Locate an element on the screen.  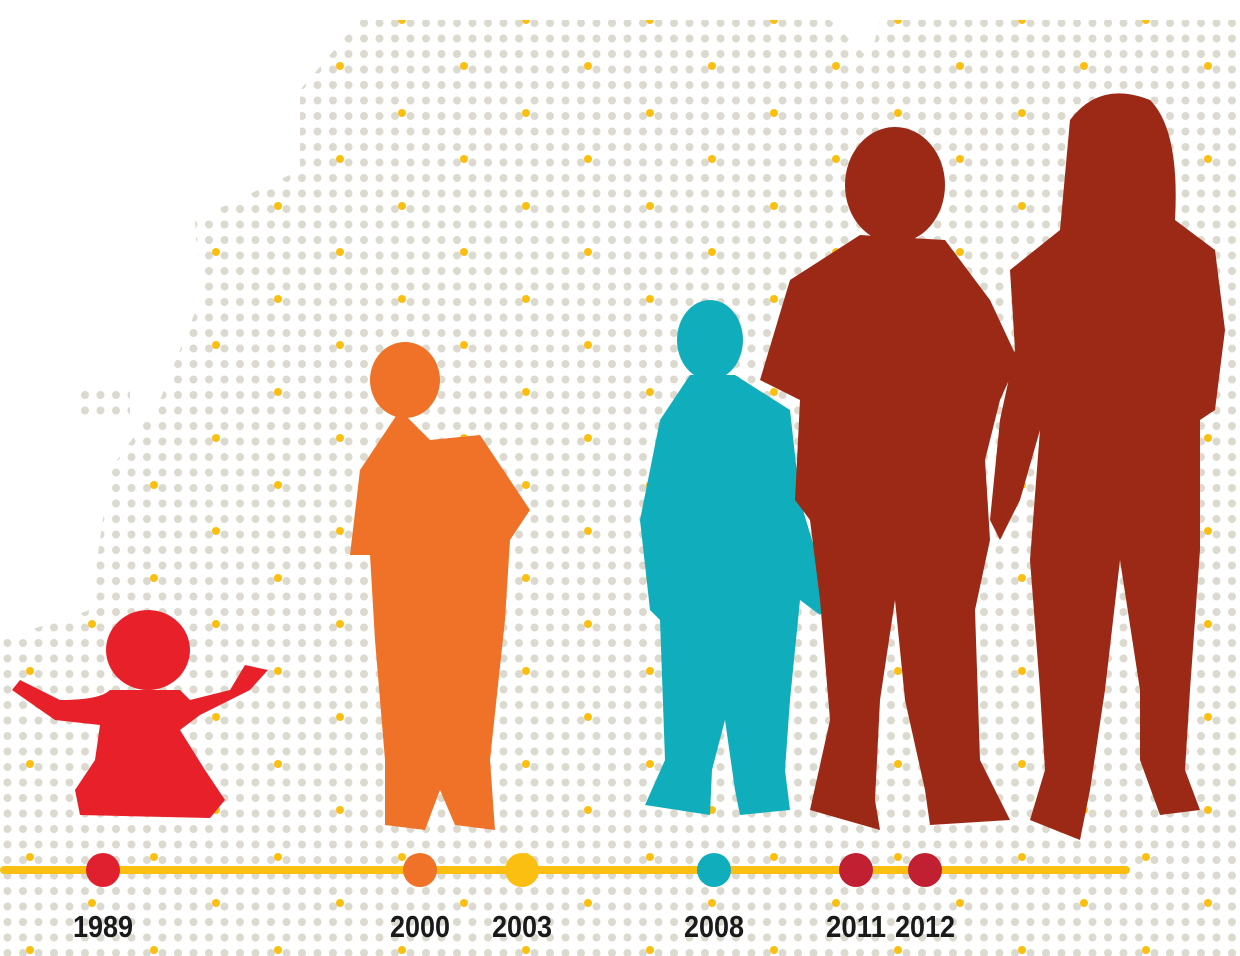
baby-silhouette is located at coordinates (140, 714).